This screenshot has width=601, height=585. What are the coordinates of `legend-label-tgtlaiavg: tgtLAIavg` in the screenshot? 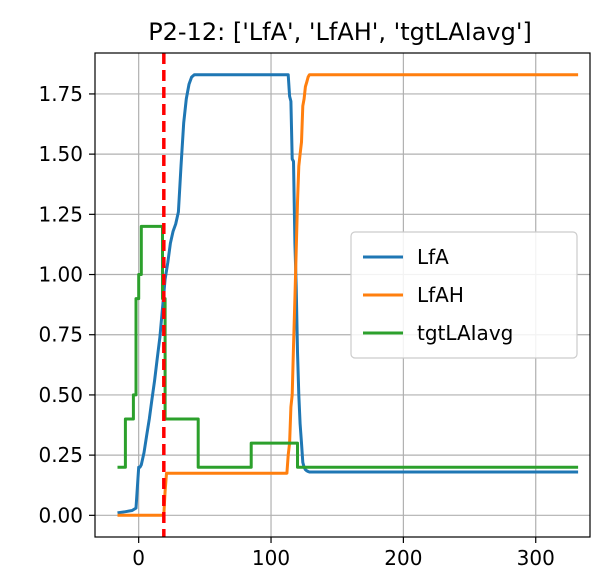 It's located at (465, 333).